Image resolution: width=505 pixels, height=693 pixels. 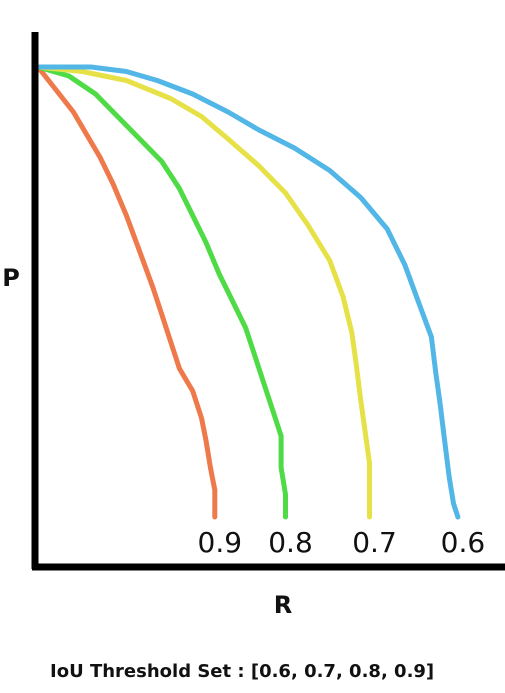 I want to click on curve-label-0-6: 0.6, so click(x=463, y=542).